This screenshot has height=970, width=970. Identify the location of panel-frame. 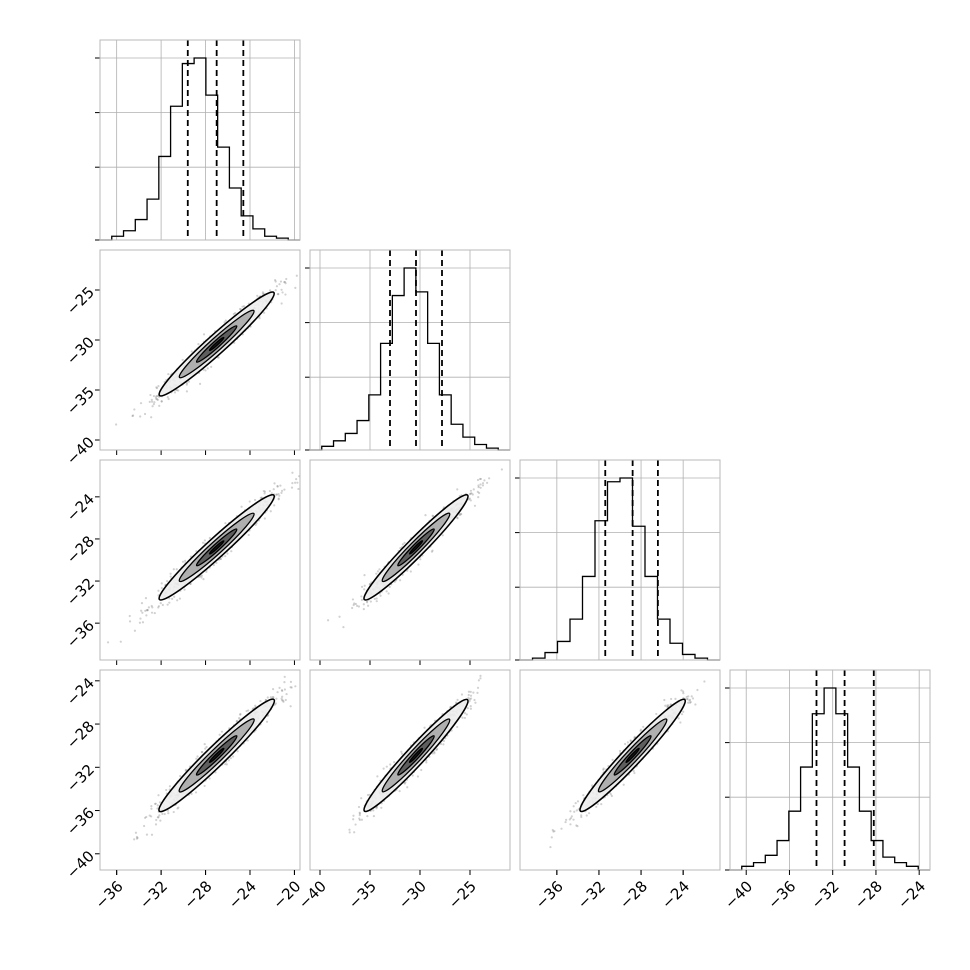
(620, 560).